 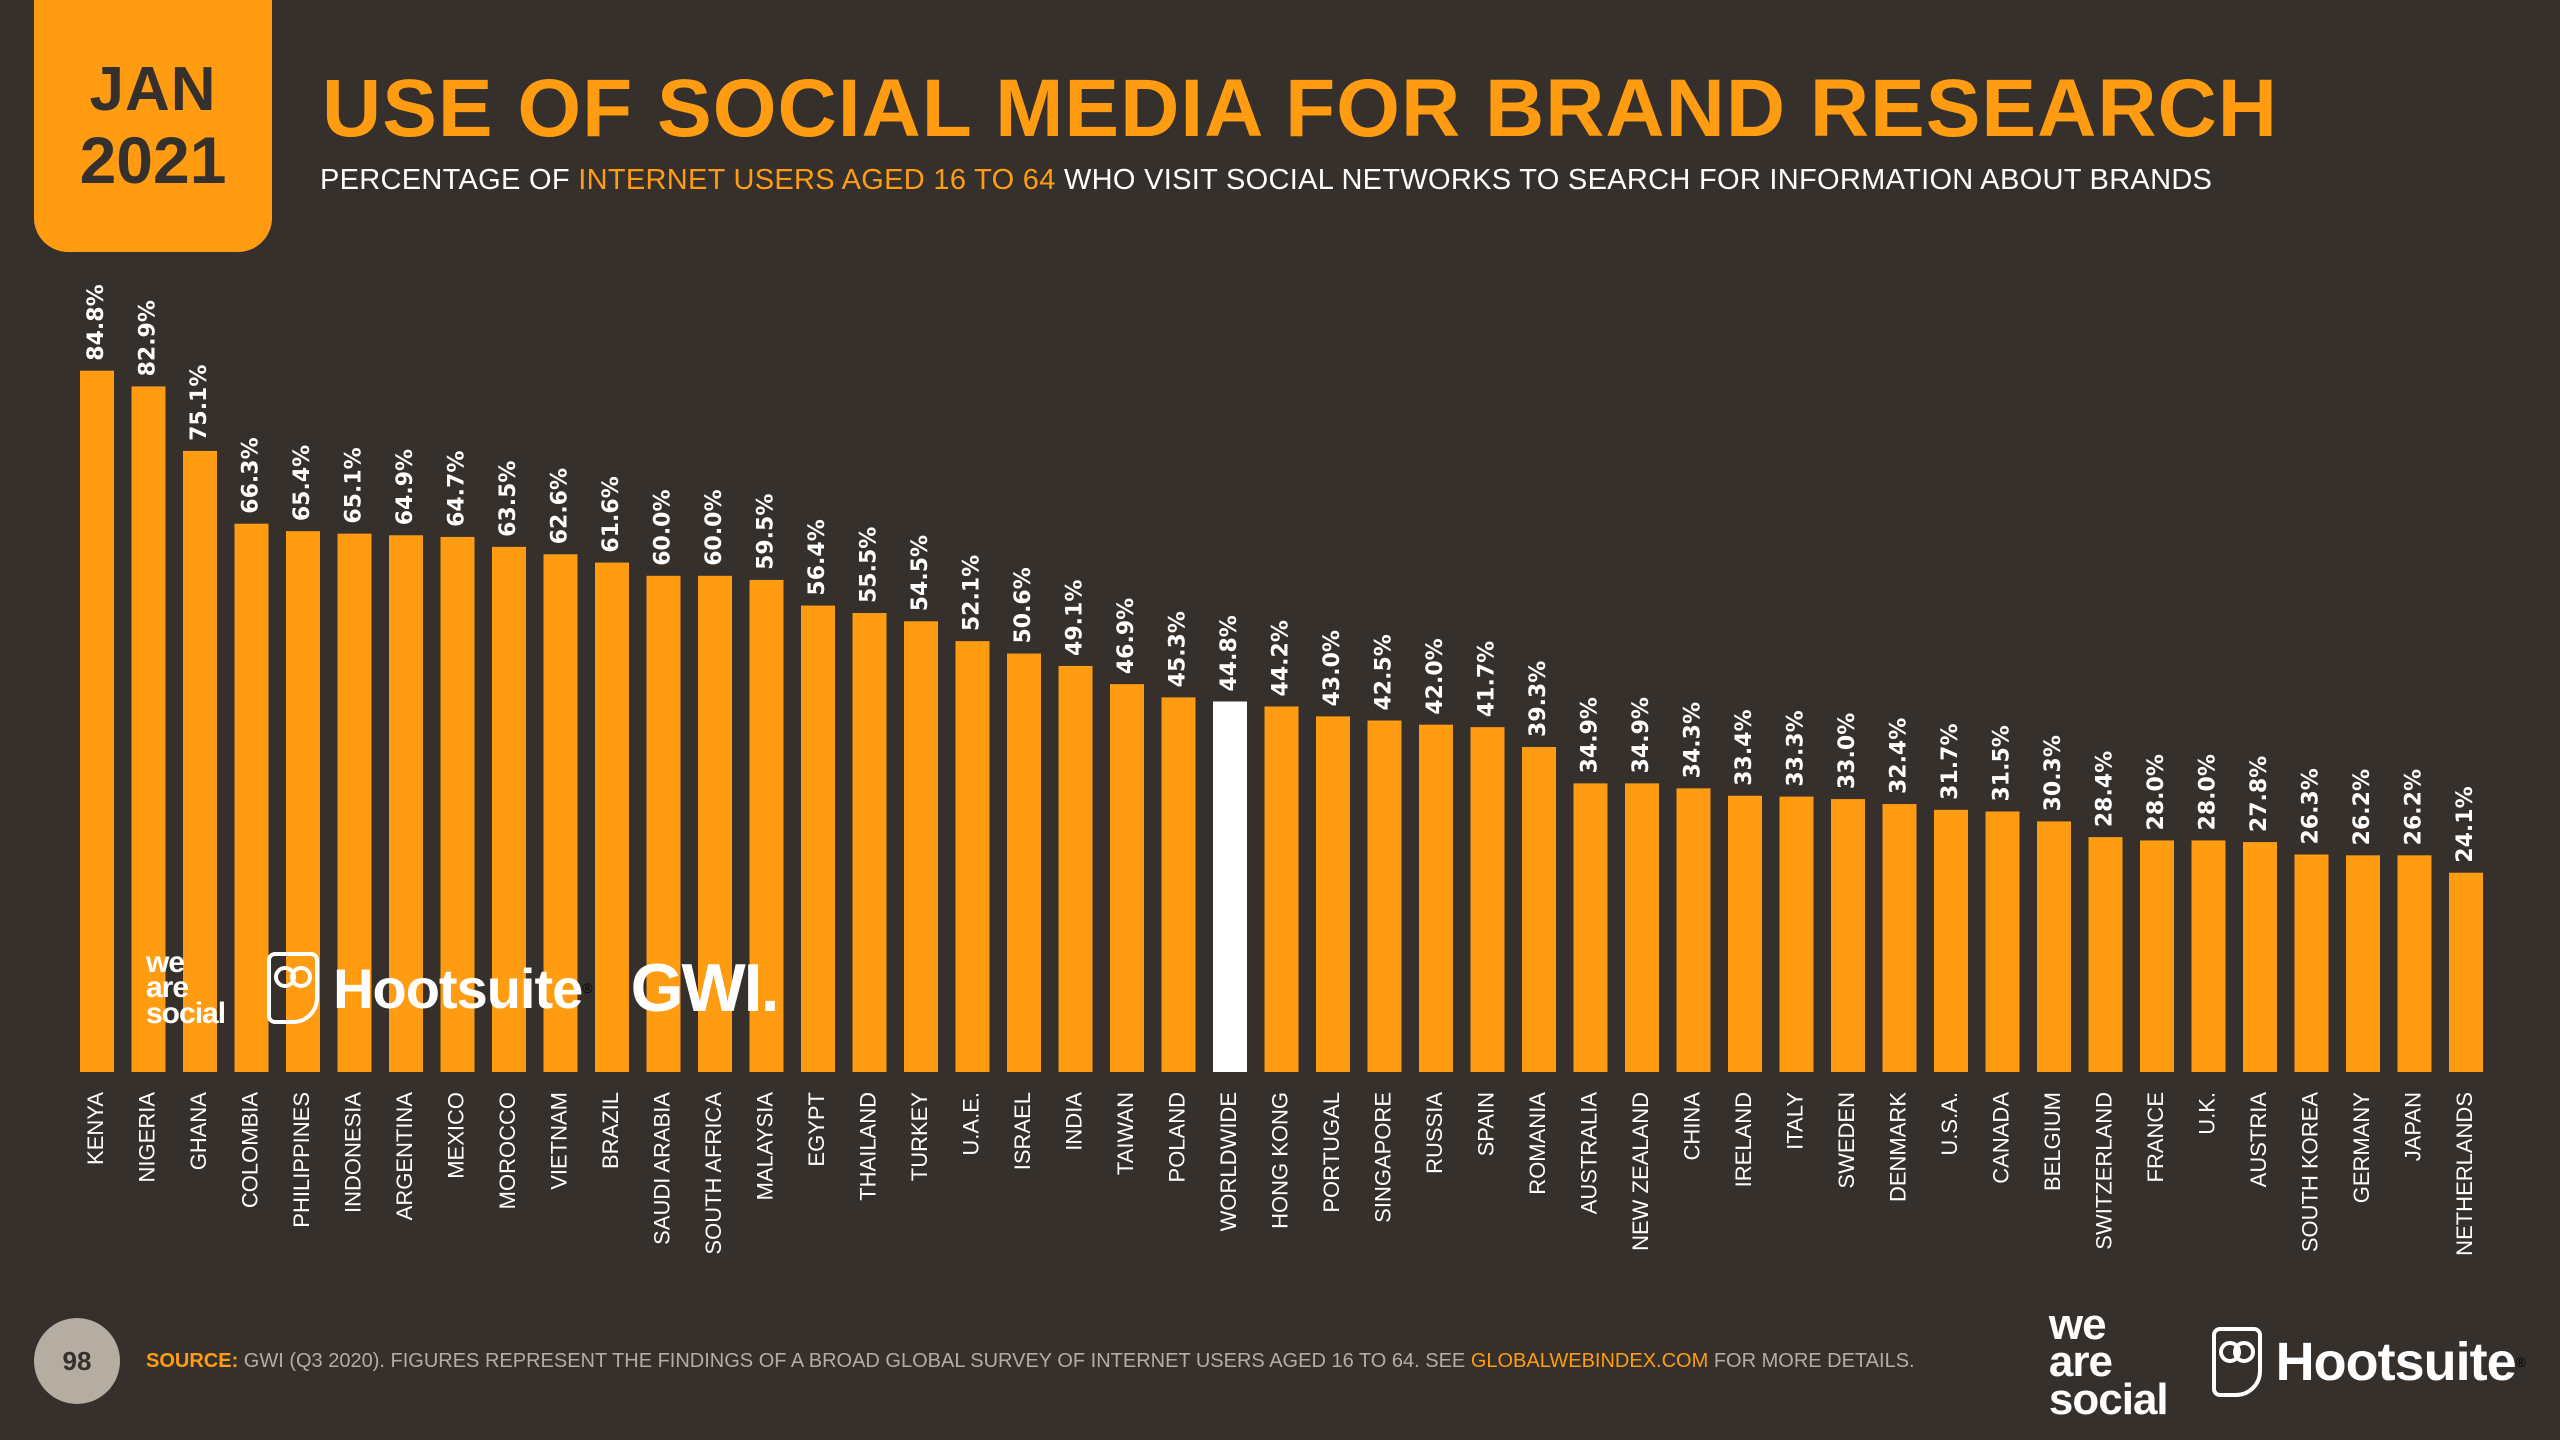 I want to click on bar-singapore, so click(x=1384, y=896).